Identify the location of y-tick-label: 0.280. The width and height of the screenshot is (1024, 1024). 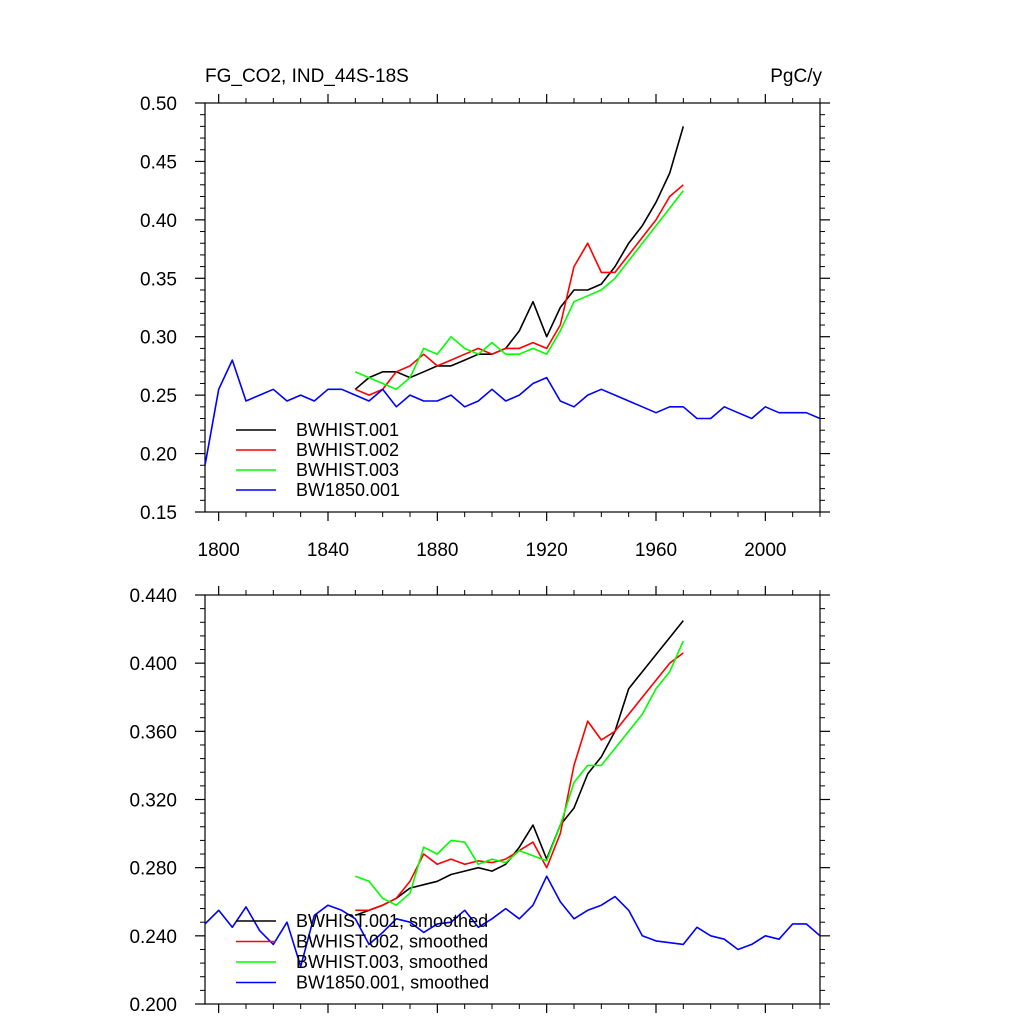
(153, 869).